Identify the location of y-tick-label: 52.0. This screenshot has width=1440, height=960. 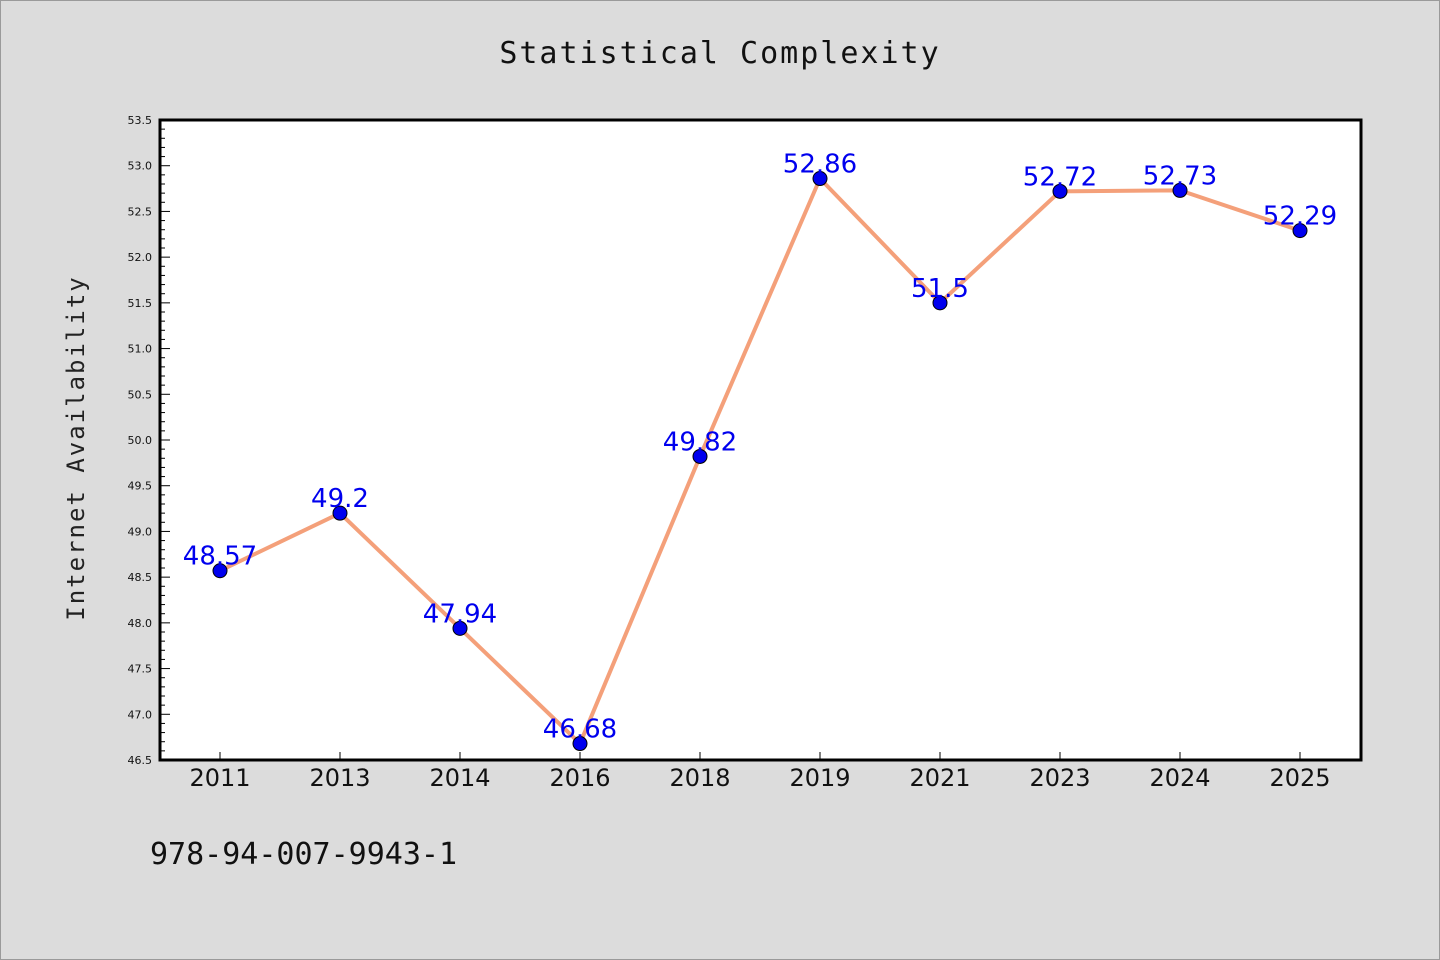
(140, 257).